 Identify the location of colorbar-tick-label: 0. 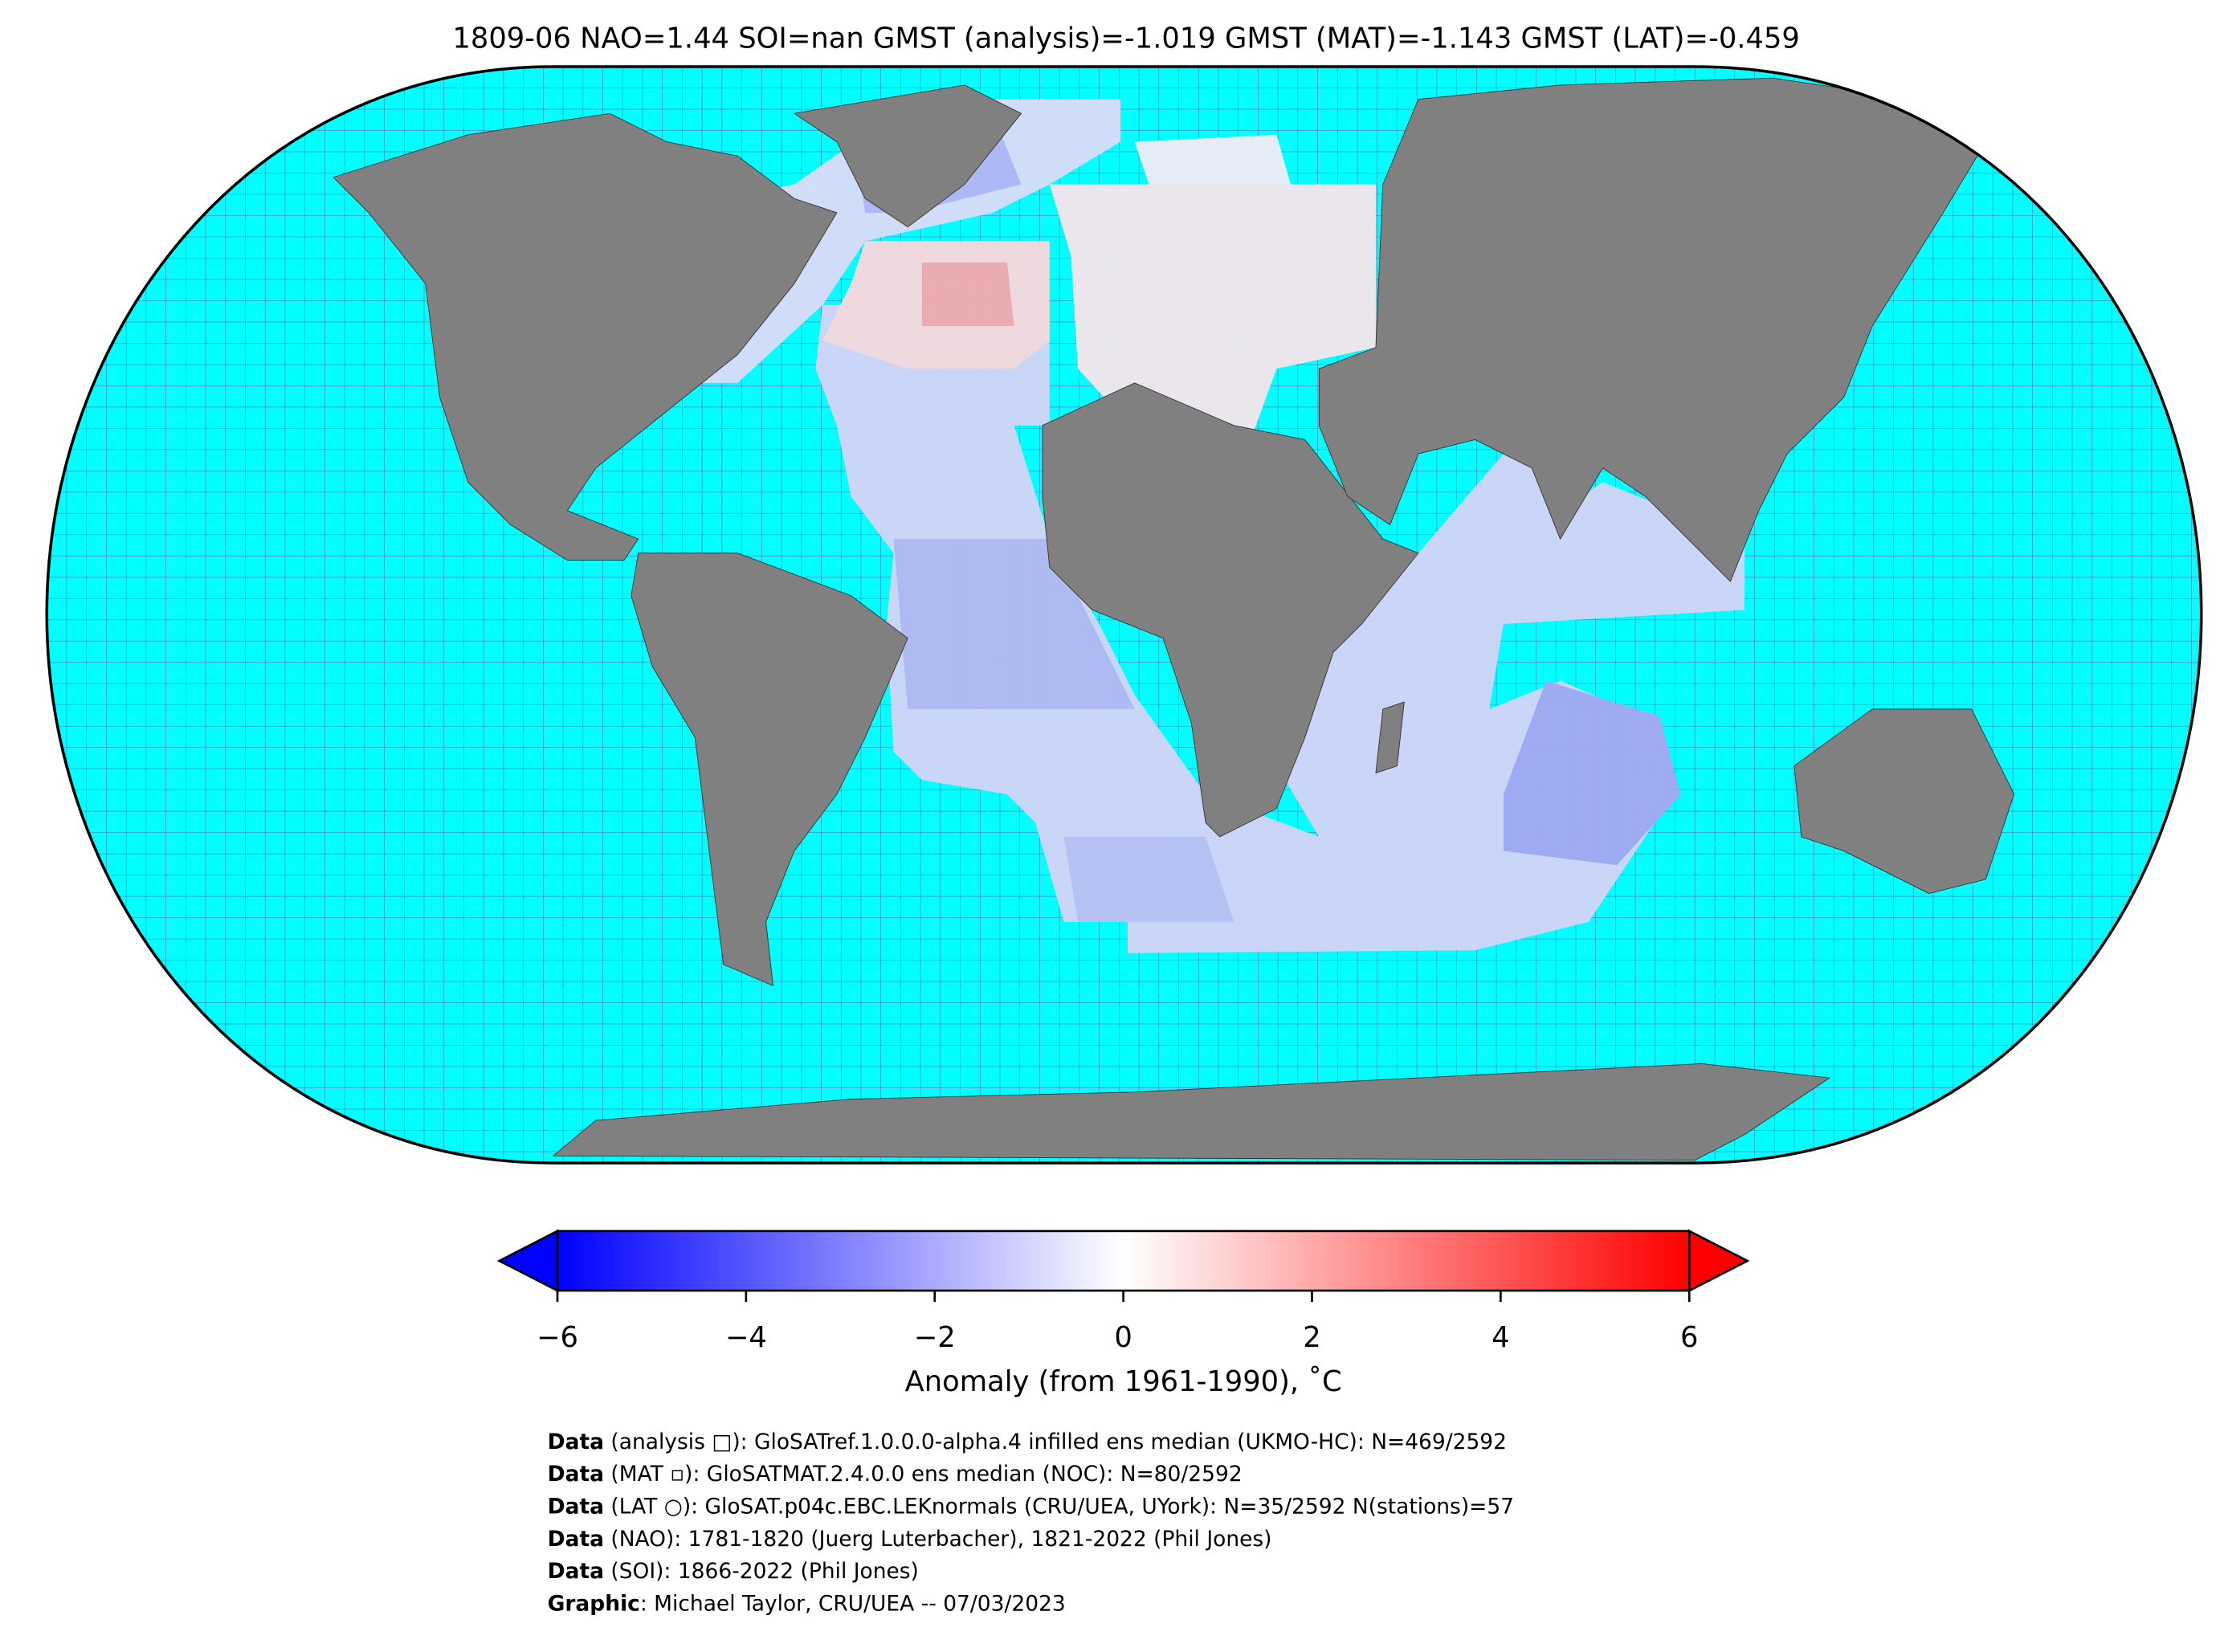
(1123, 1337).